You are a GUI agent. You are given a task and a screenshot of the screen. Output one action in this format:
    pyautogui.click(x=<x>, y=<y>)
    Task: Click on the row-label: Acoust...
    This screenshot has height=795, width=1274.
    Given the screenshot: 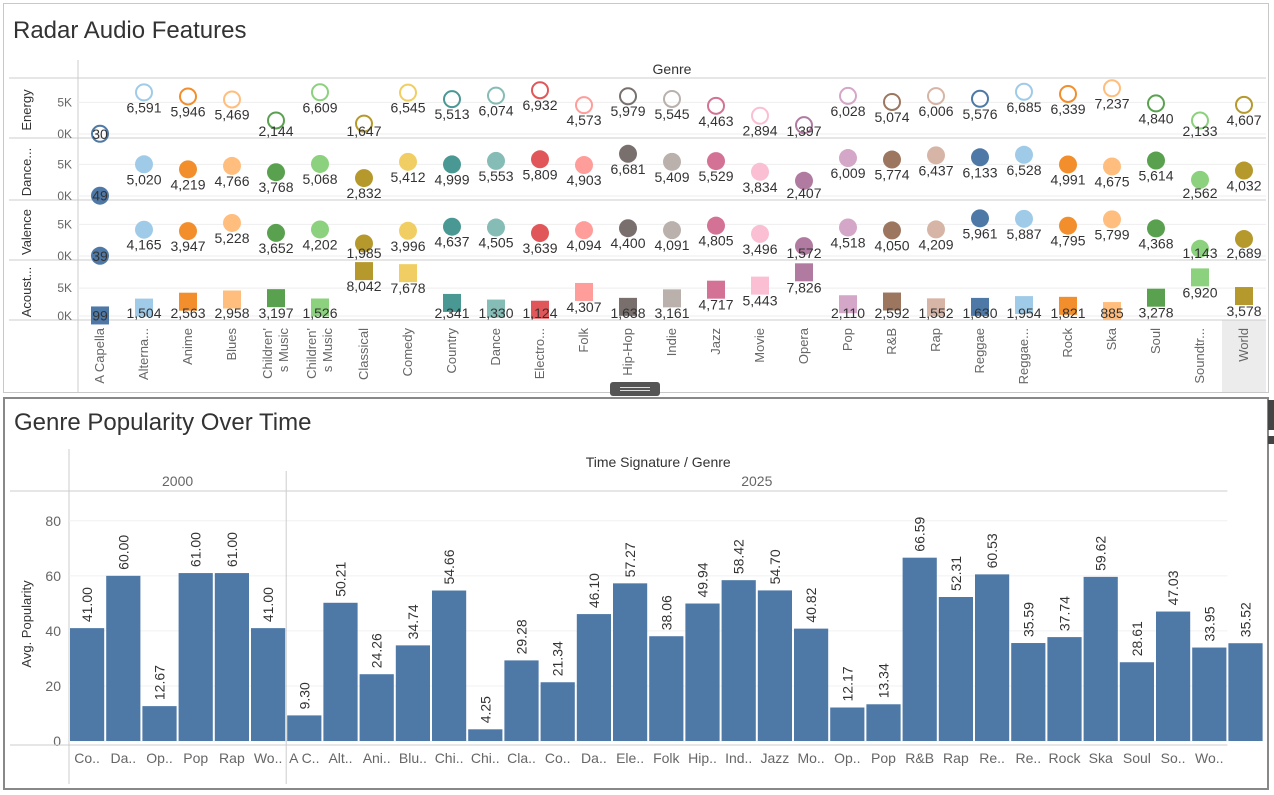 What is the action you would take?
    pyautogui.click(x=26, y=292)
    